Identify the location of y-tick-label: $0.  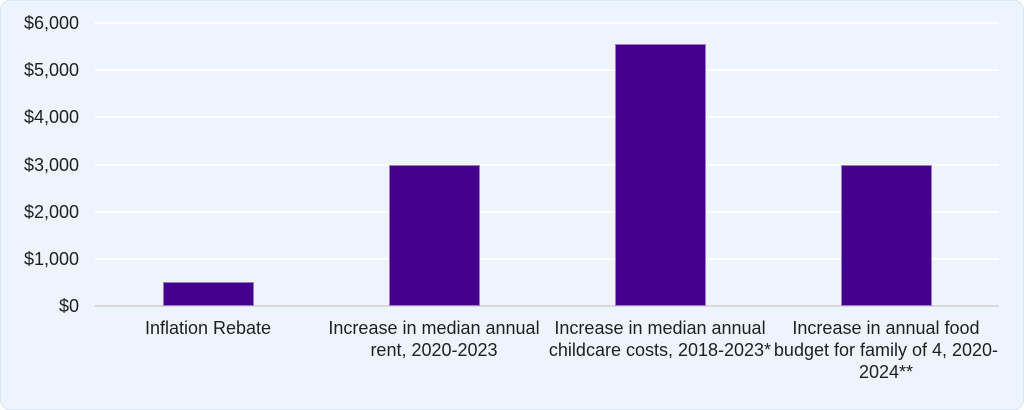
(68, 306).